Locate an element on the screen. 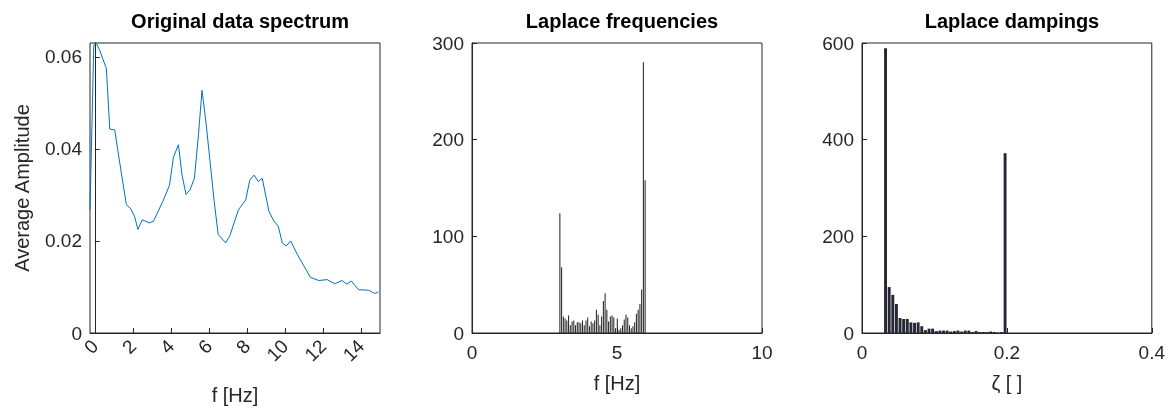 The width and height of the screenshot is (1168, 410). chart-title: Original data spectrum is located at coordinates (240, 21).